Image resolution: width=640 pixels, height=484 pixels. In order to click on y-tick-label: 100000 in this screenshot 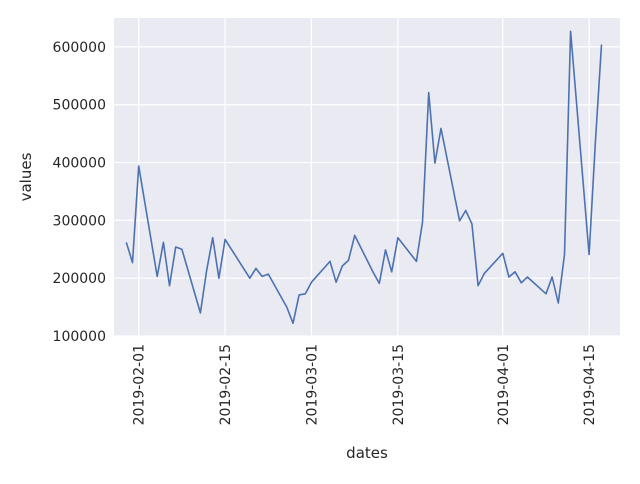, I will do `click(79, 337)`.